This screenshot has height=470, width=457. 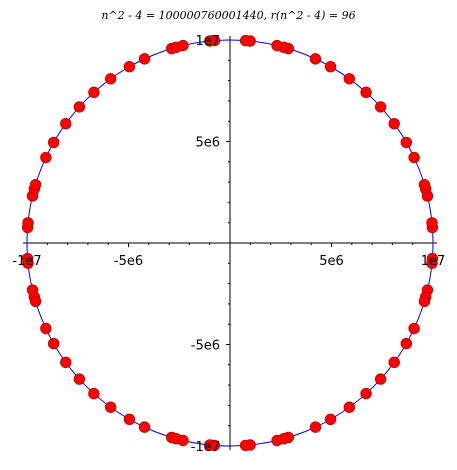 I want to click on y-tick-label: 1e7, so click(x=207, y=41).